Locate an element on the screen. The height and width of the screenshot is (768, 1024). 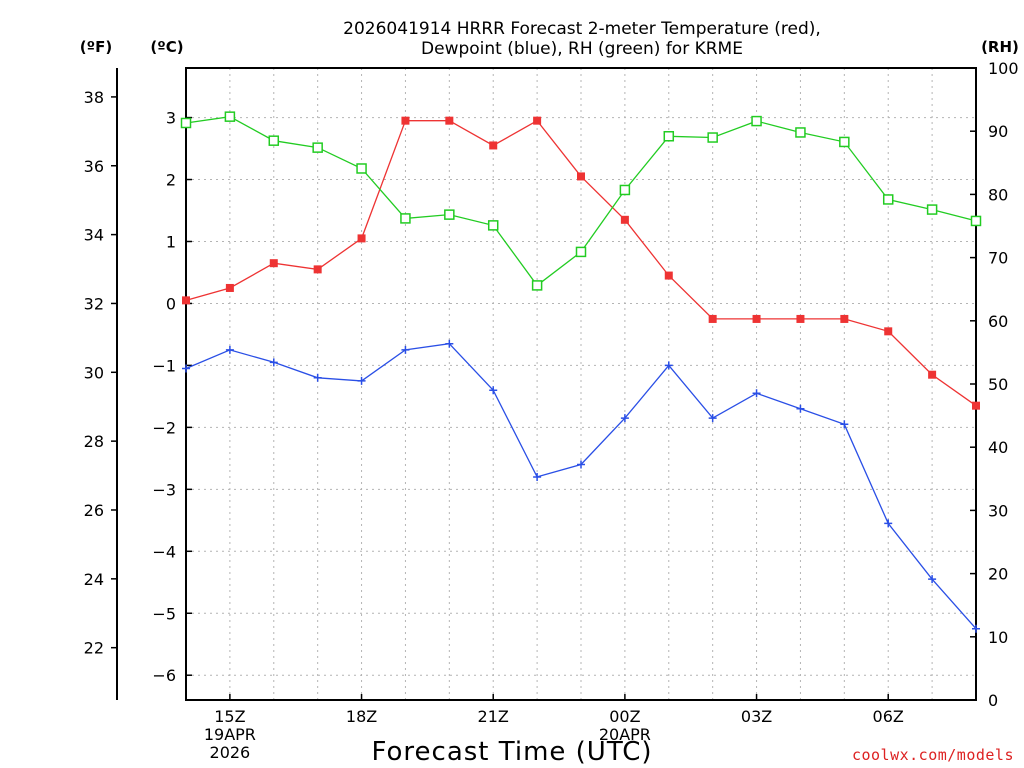
chart-title-line-2: Dewpoint (blue), RH (green) for KRME is located at coordinates (582, 49).